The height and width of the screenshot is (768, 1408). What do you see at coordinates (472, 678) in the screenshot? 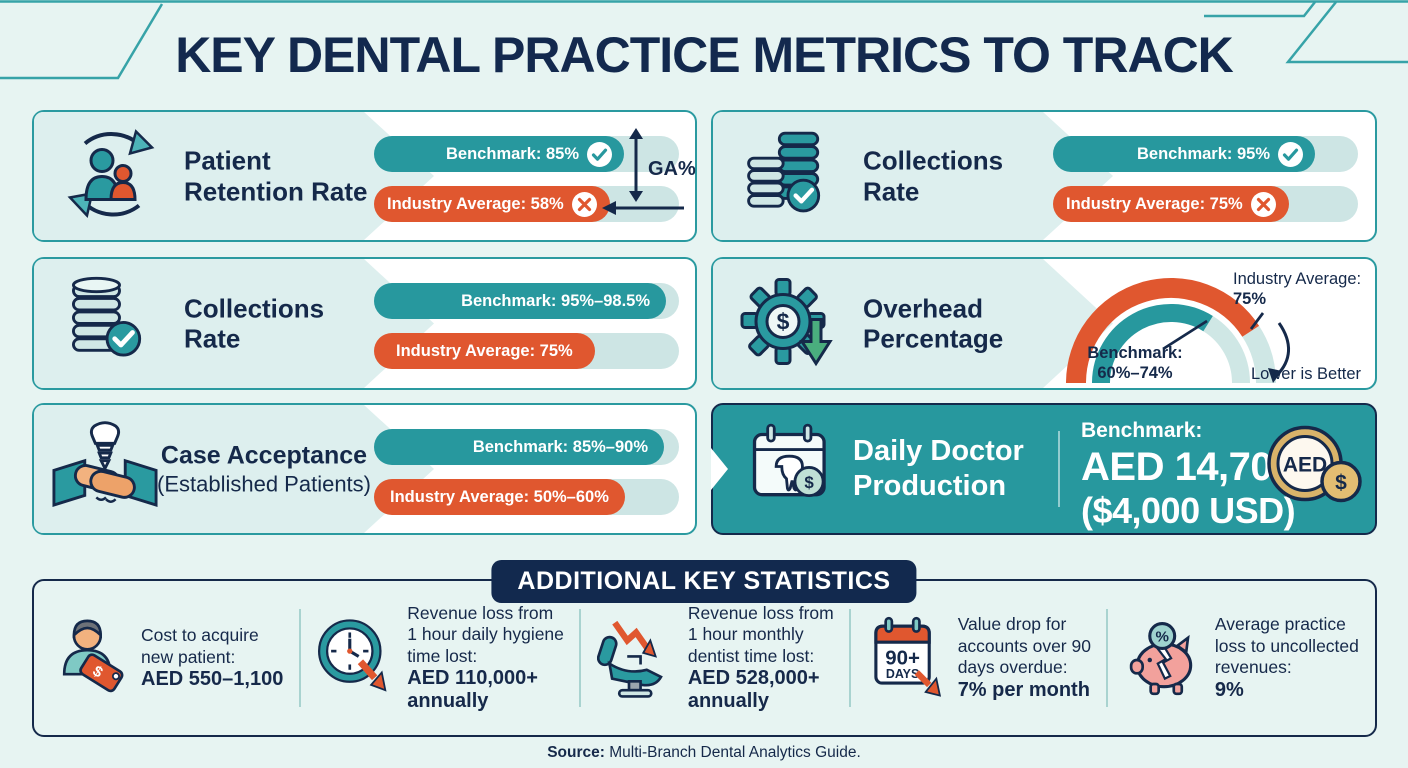
I see `stat-value: AED 110,000+` at bounding box center [472, 678].